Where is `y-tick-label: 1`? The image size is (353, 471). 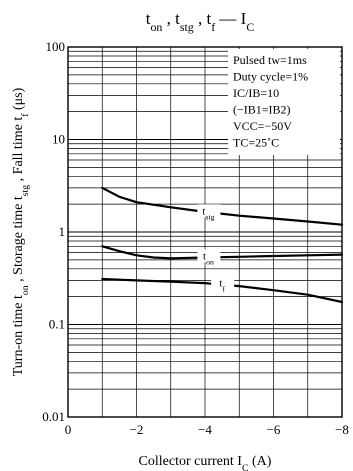 y-tick-label: 1 is located at coordinates (62, 231).